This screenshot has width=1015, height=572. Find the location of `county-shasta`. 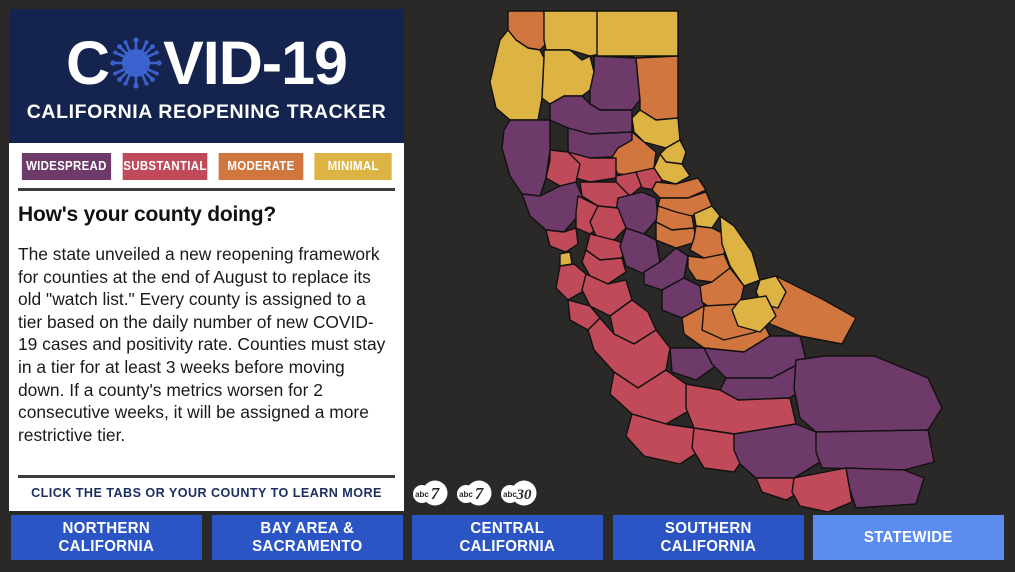

county-shasta is located at coordinates (615, 83).